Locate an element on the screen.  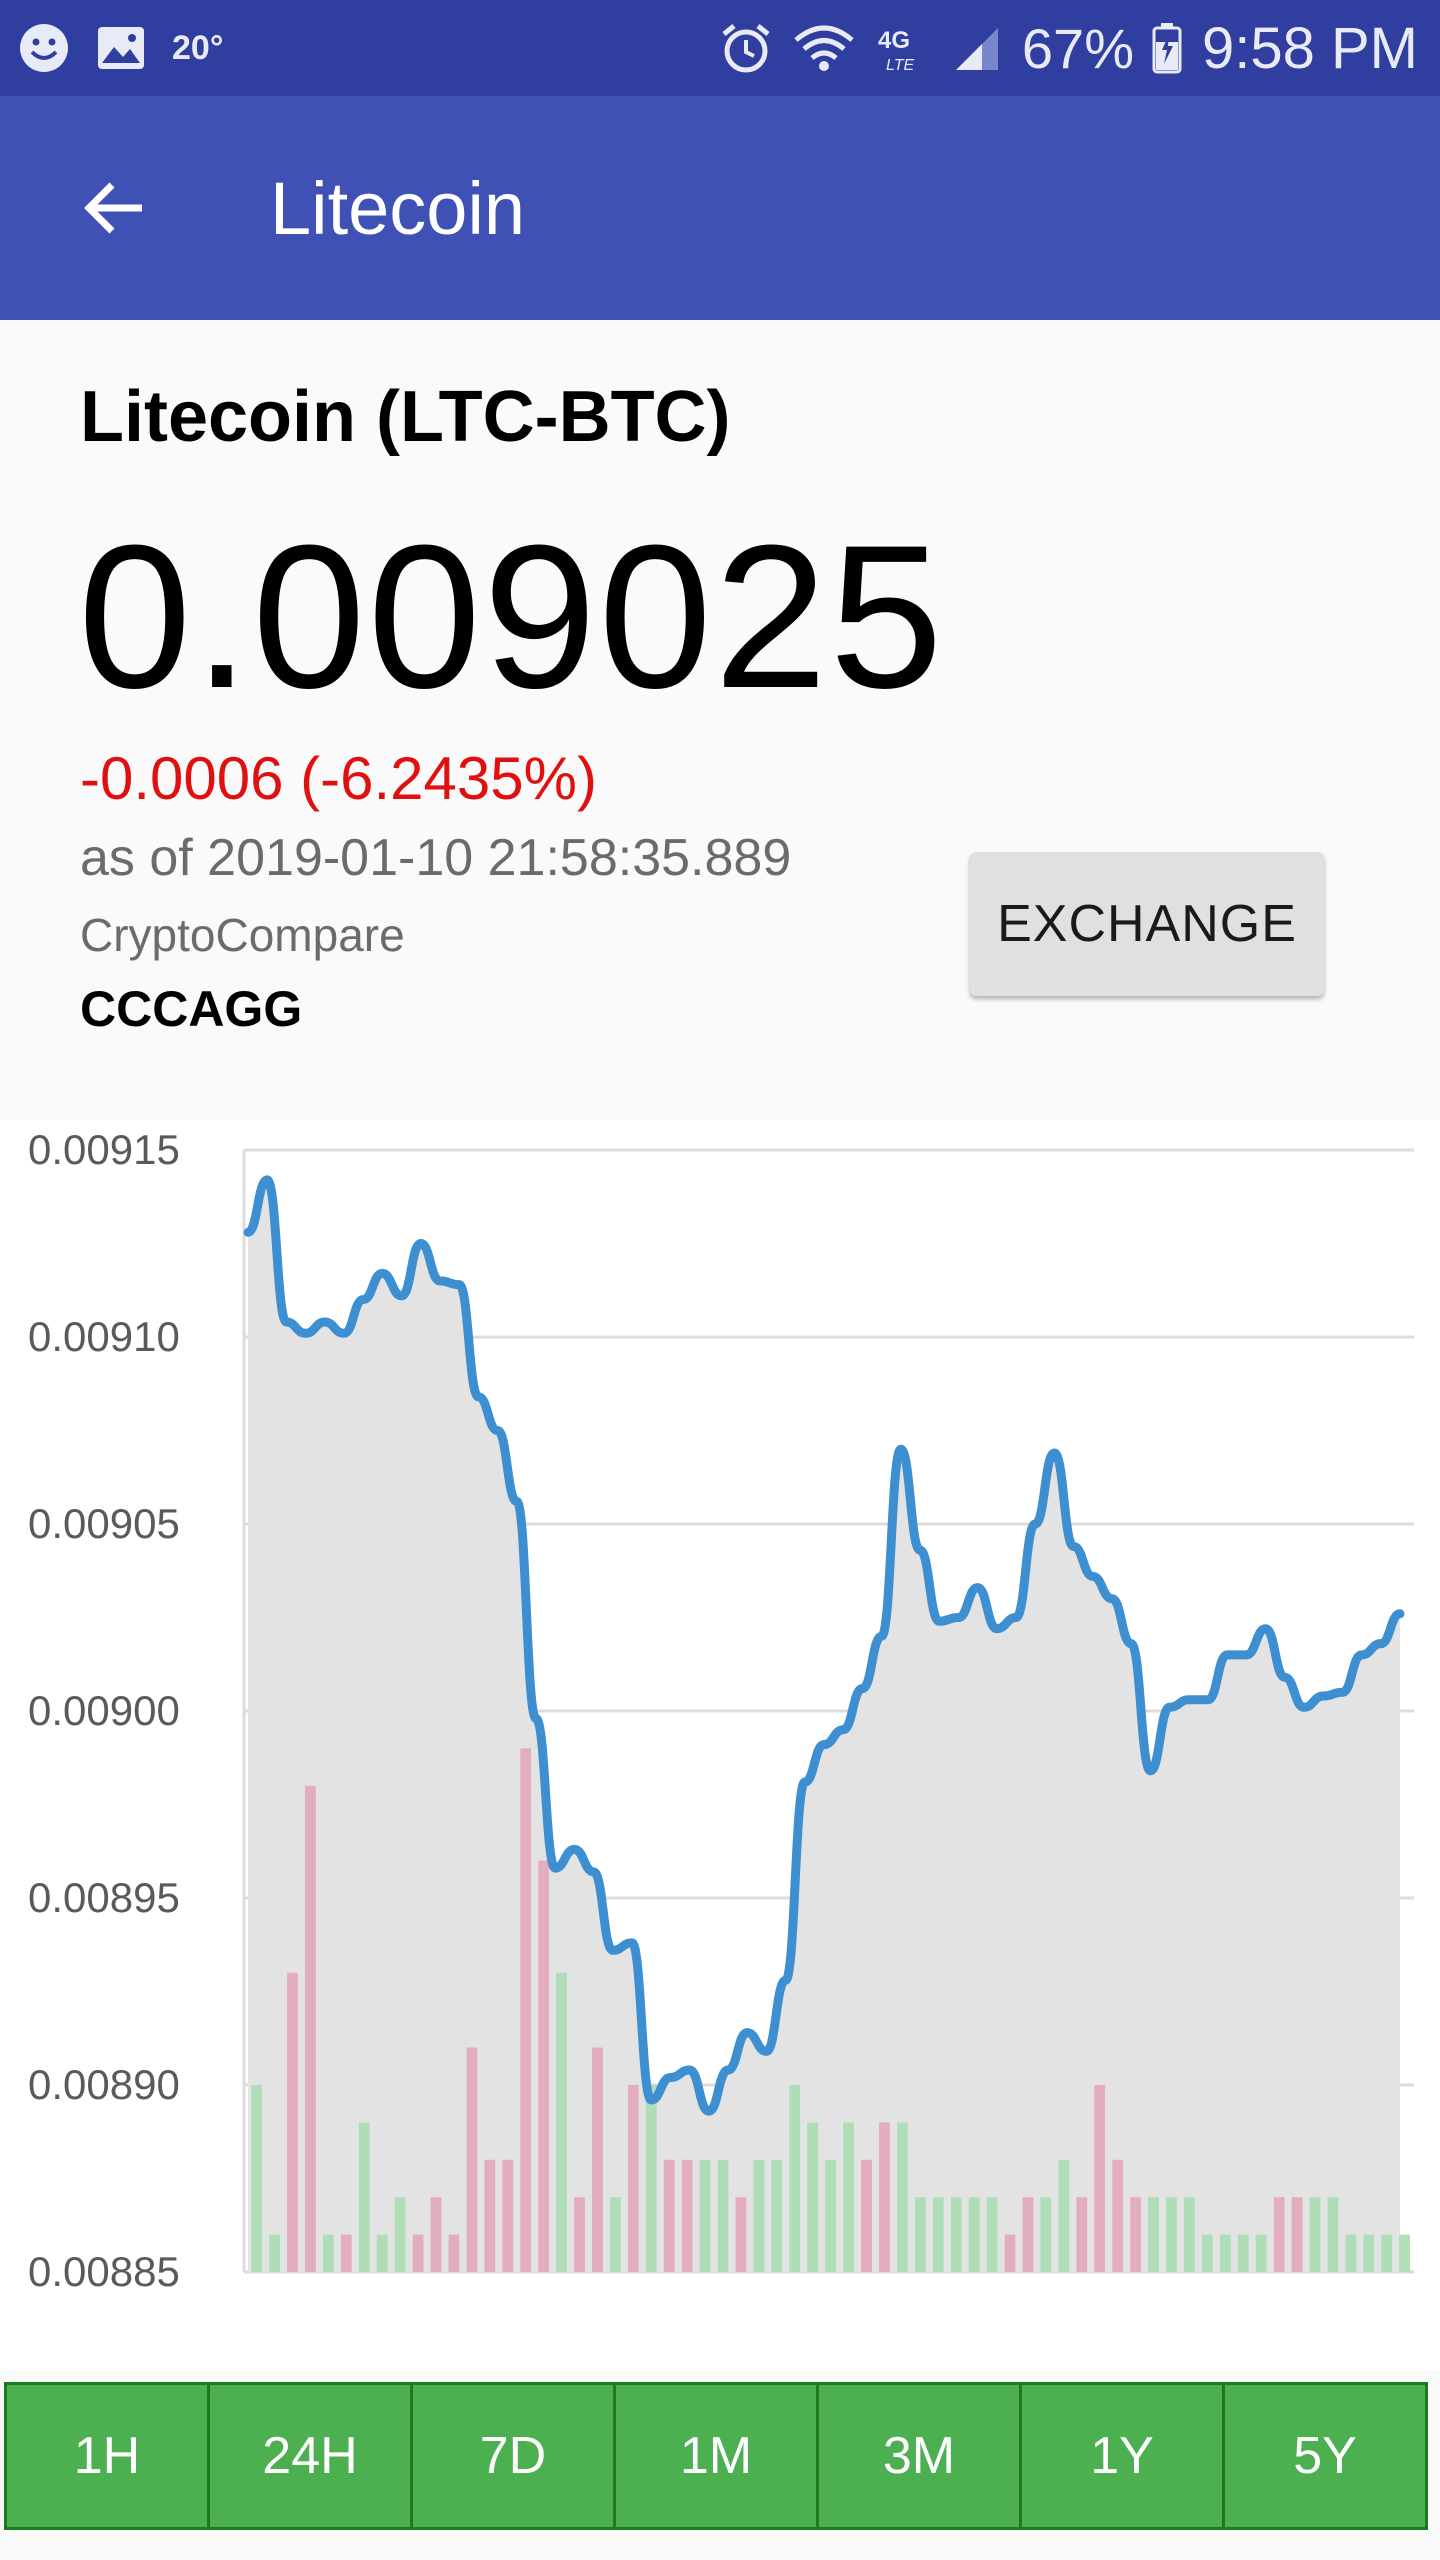
data-source: CryptoCompare is located at coordinates (242, 935).